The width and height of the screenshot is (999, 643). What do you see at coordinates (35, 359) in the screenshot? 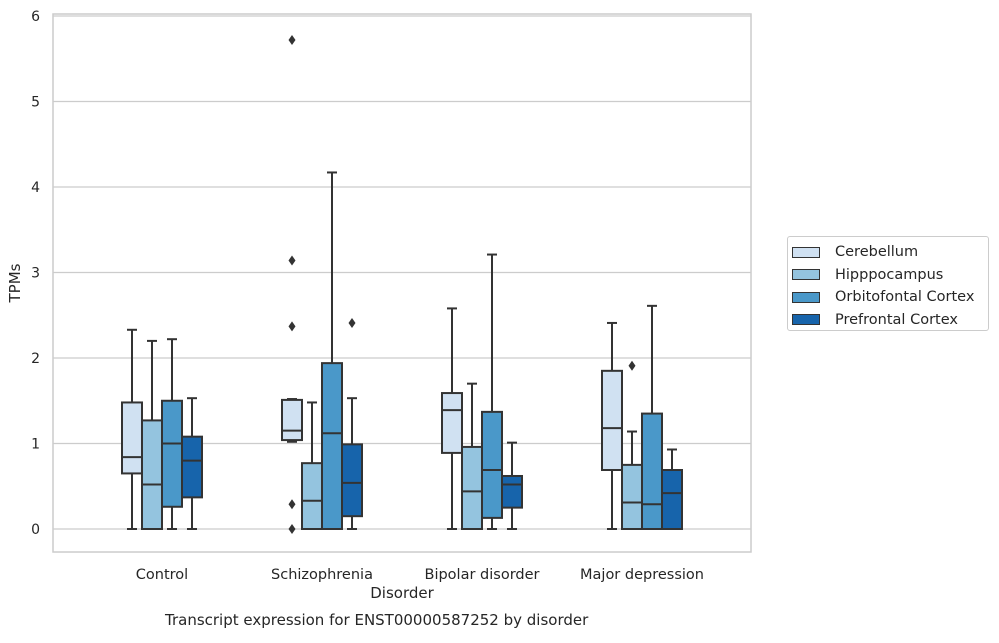
I see `y-tick-label: 2` at bounding box center [35, 359].